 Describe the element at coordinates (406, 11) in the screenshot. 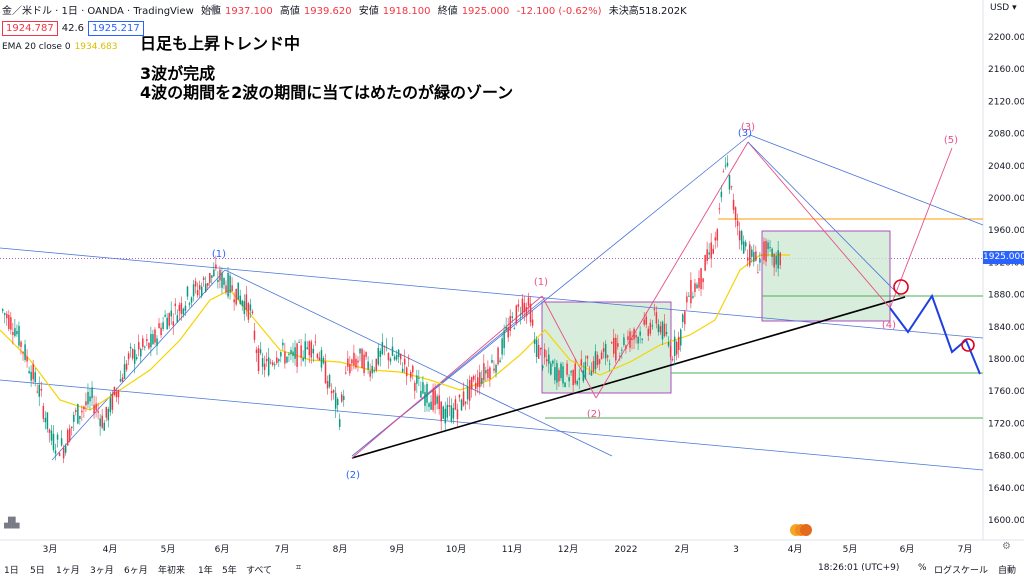

I see `low-value: 1918.100` at that location.